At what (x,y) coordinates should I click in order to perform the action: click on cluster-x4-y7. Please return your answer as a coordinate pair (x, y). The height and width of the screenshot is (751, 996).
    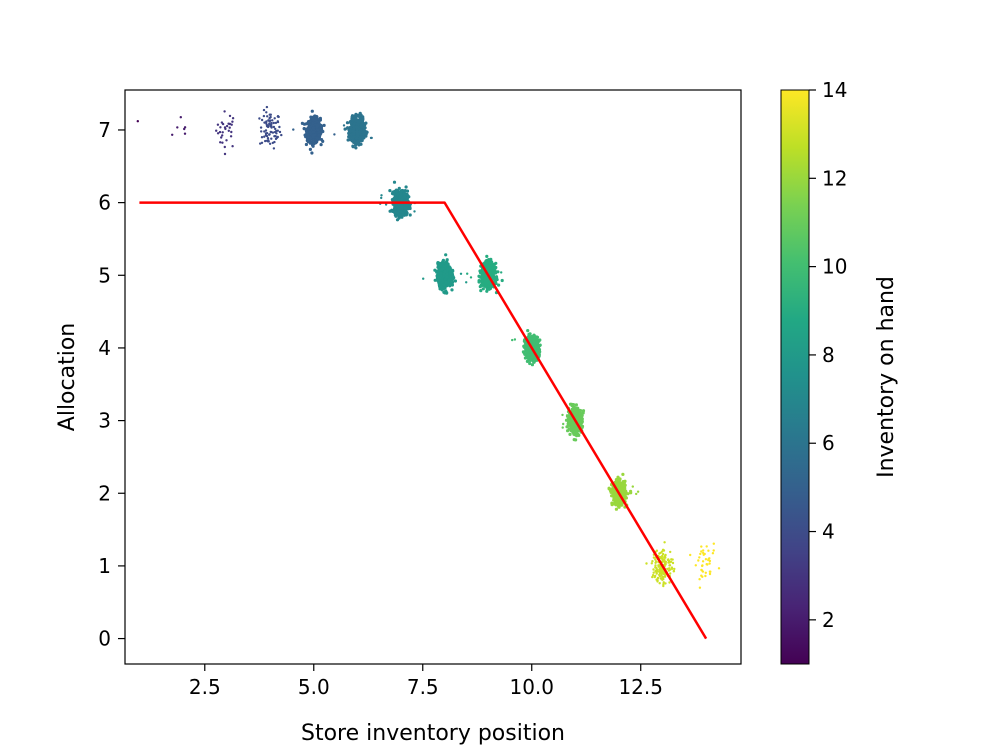
    Looking at the image, I should click on (270, 127).